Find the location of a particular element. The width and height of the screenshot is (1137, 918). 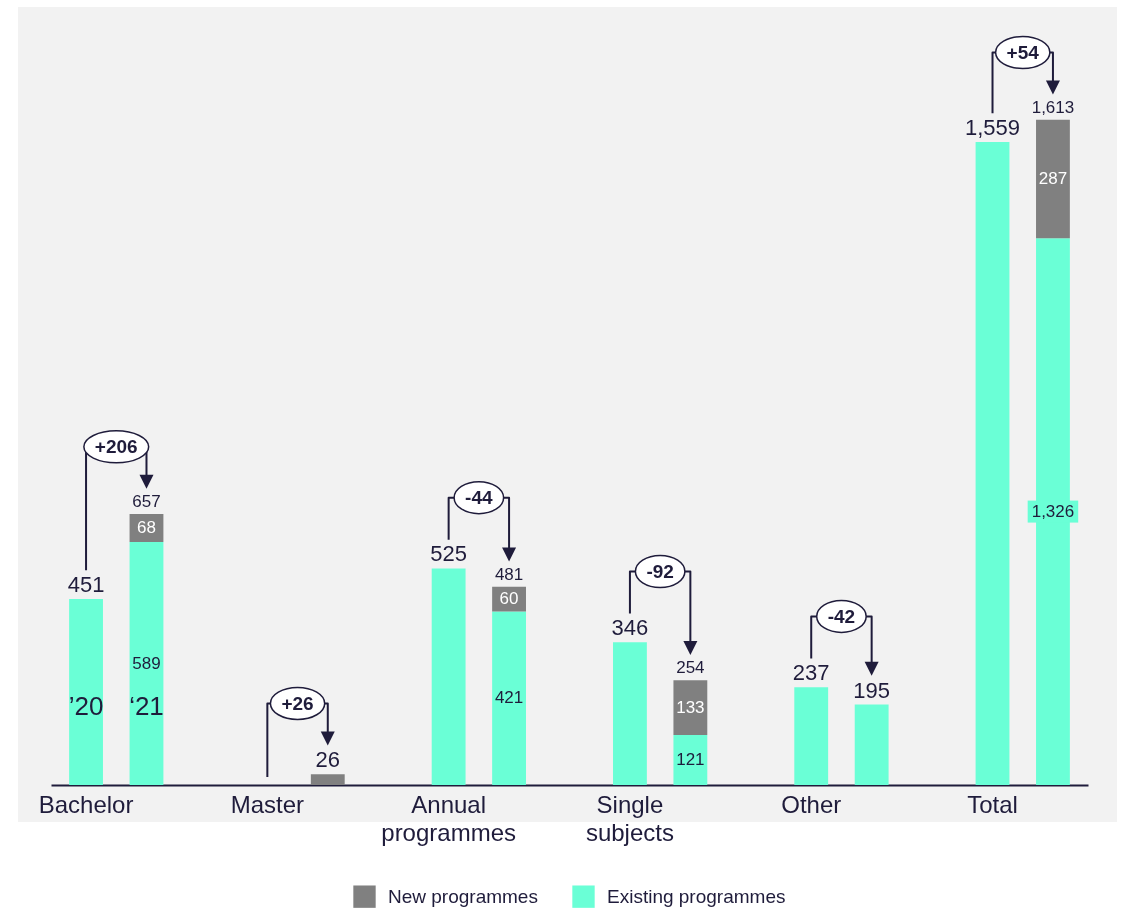

data-label: 237 is located at coordinates (811, 673).